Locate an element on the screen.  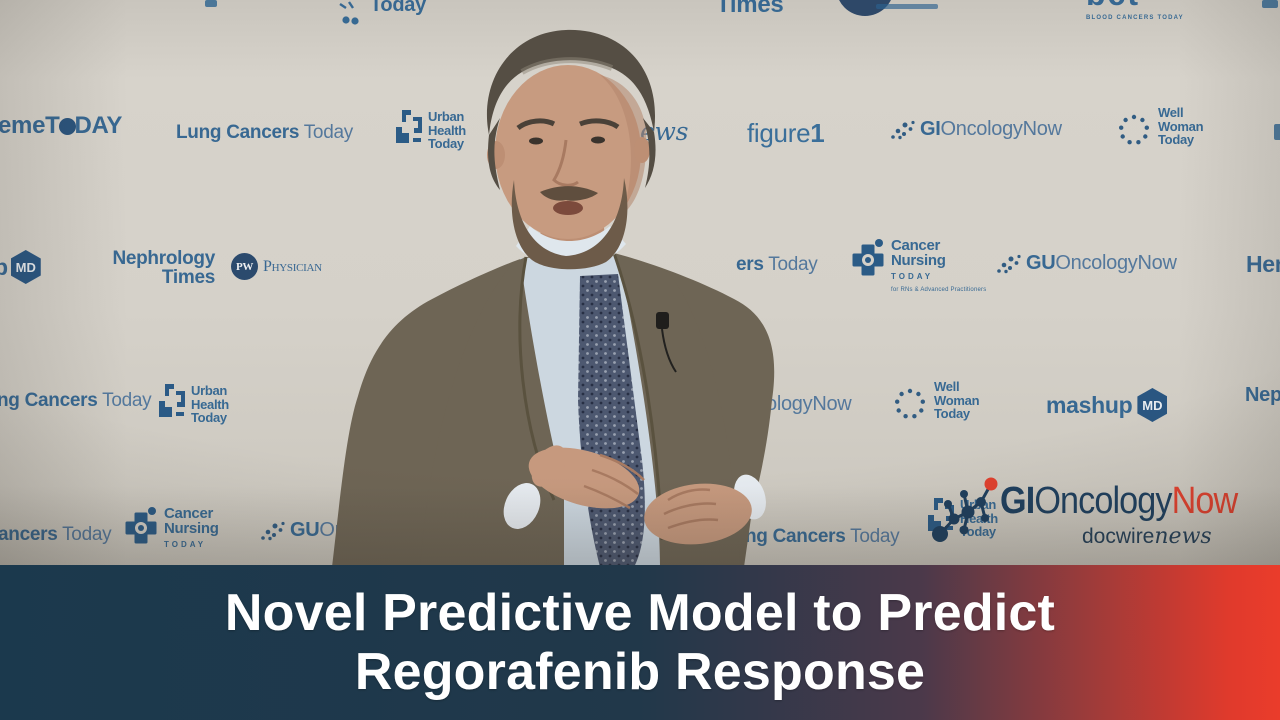
bct-subtext: BLOOD CANCERS TODAY is located at coordinates (1135, 18).